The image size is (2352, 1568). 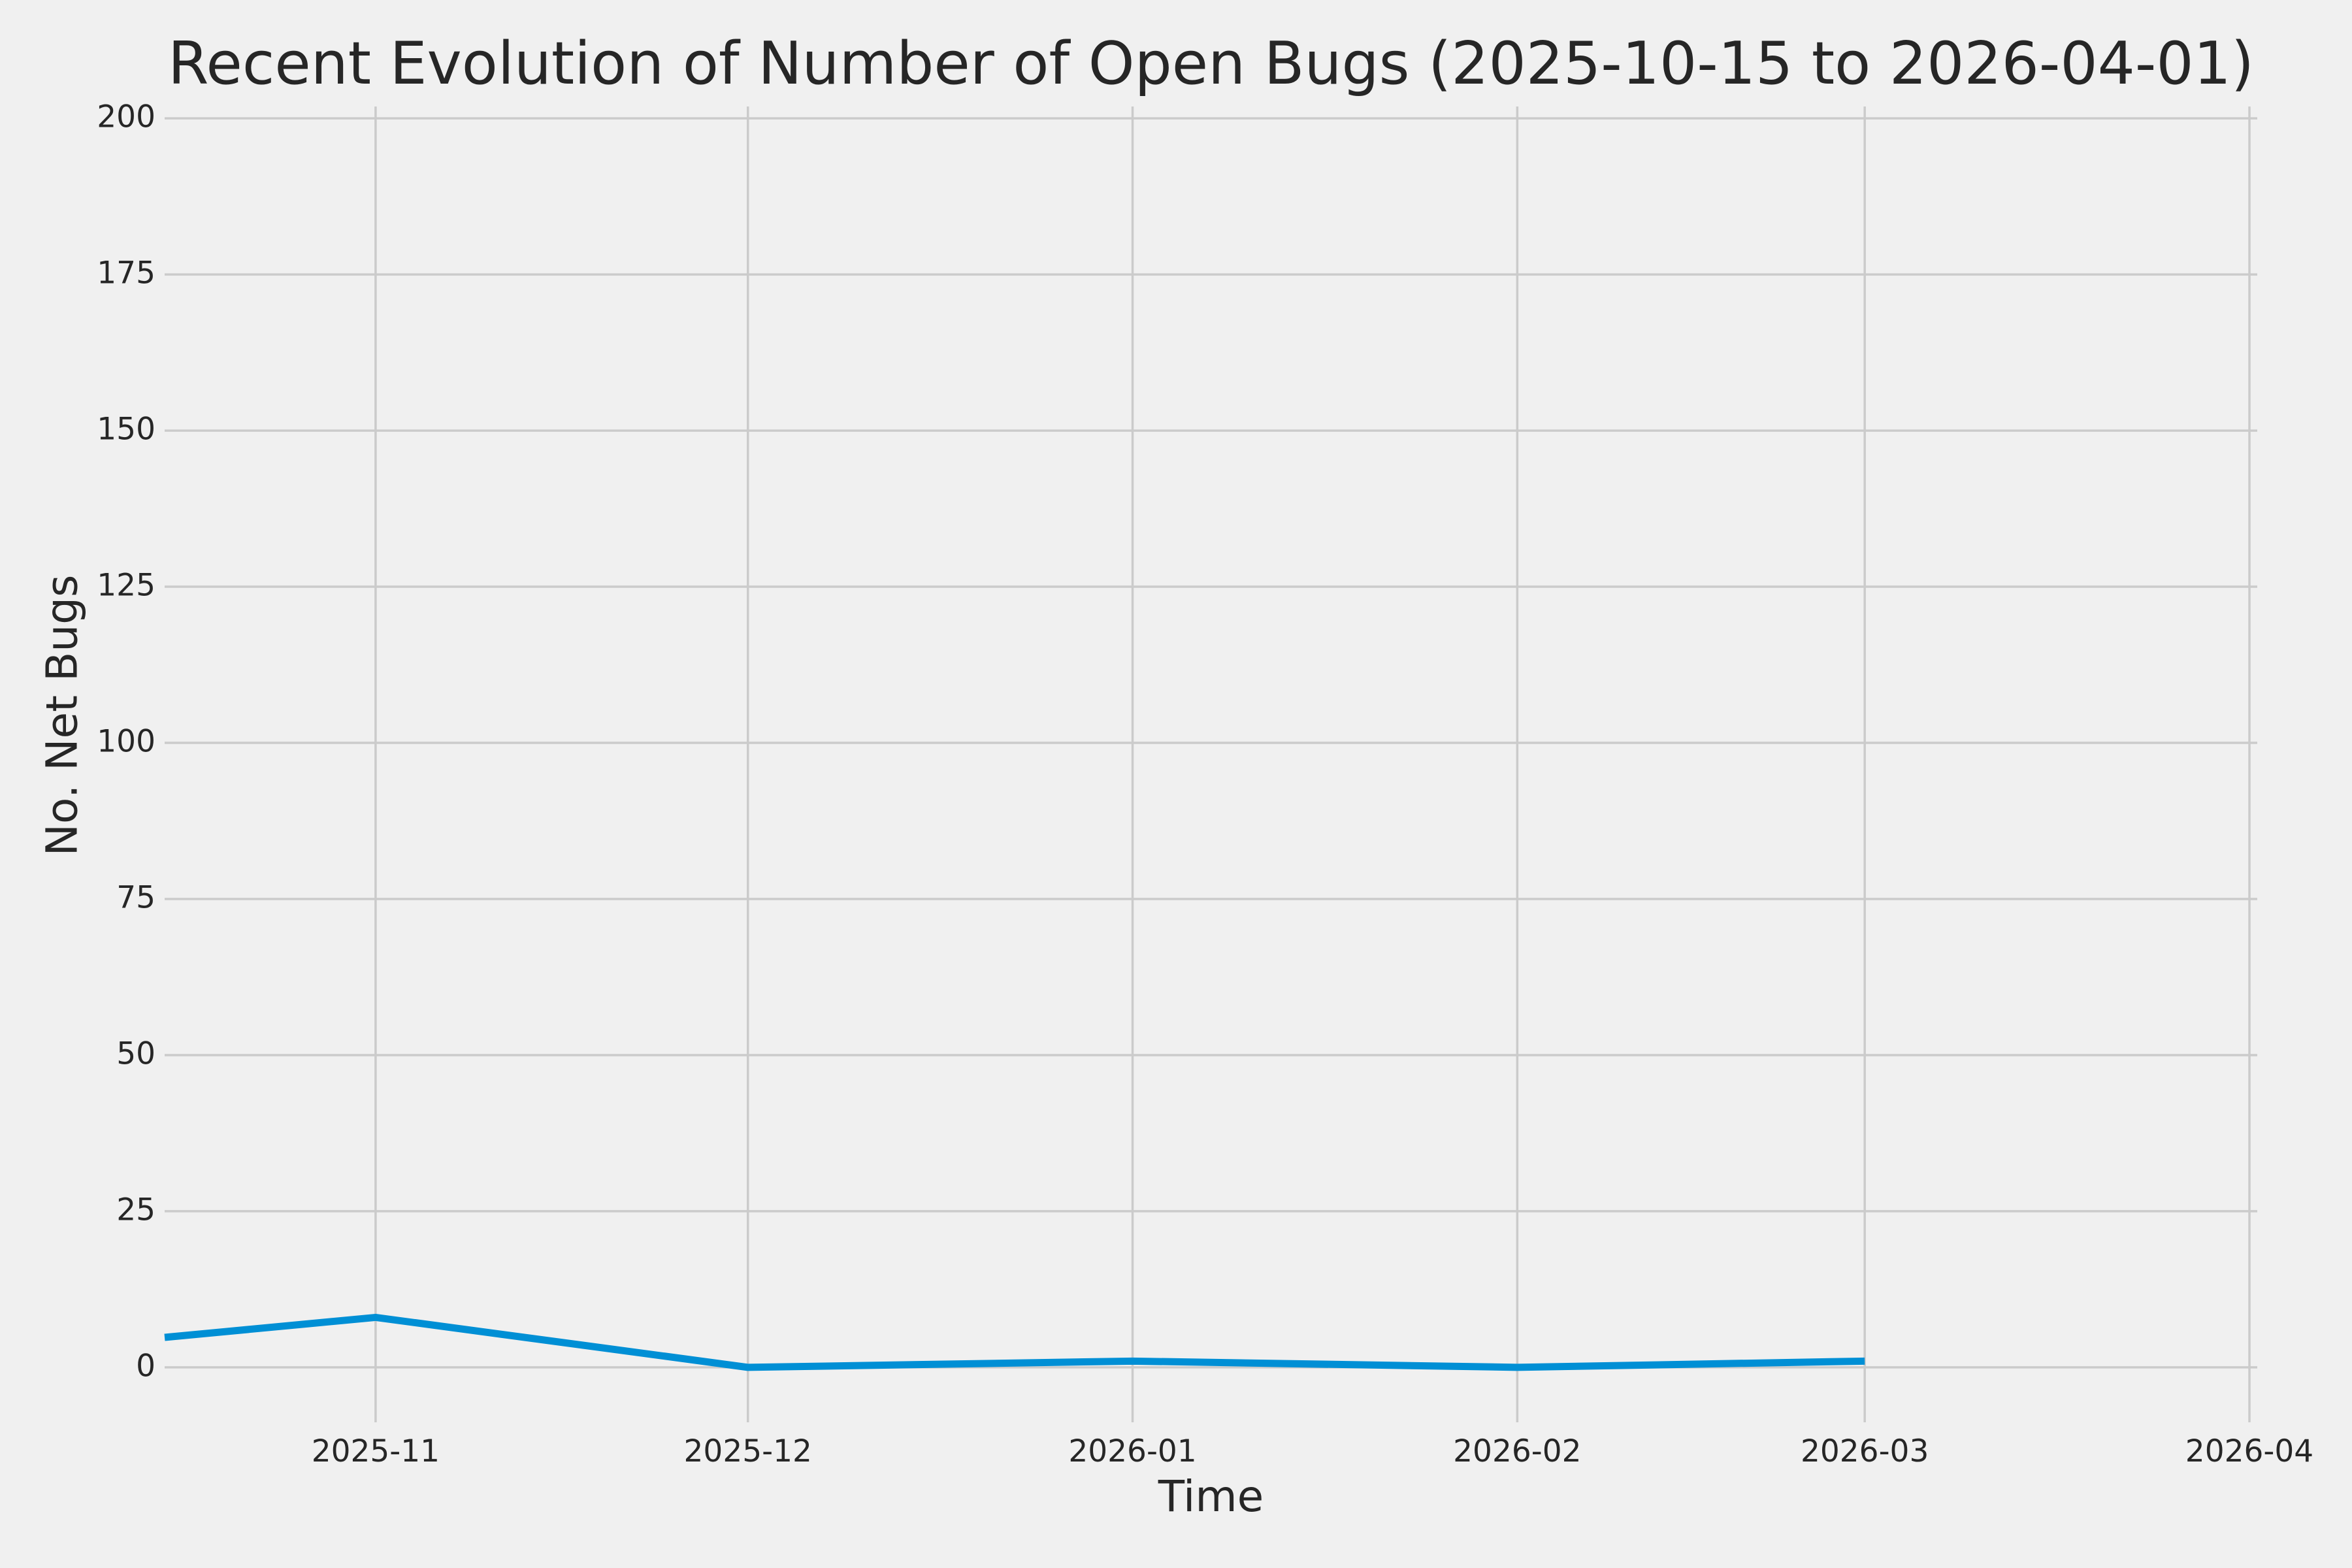 What do you see at coordinates (126, 117) in the screenshot?
I see `y-tick-label: 200` at bounding box center [126, 117].